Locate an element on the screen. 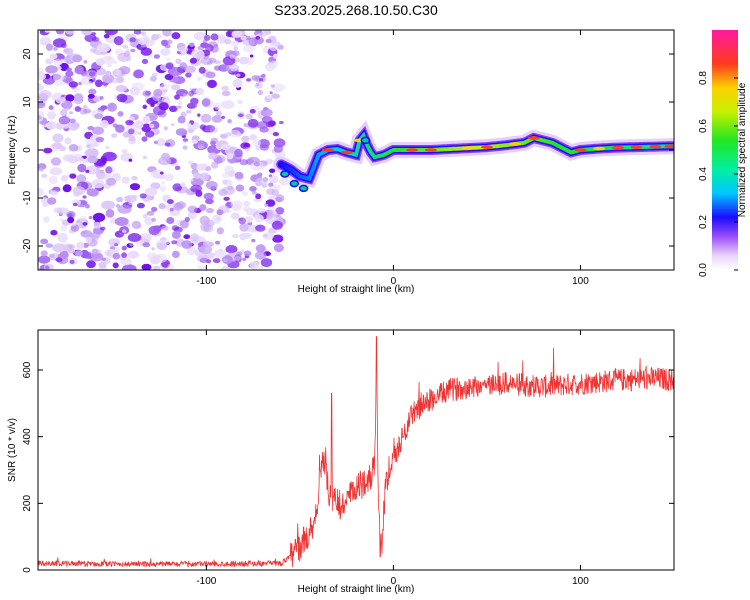 This screenshot has height=600, width=750. x-tick-label: -100 is located at coordinates (206, 581).